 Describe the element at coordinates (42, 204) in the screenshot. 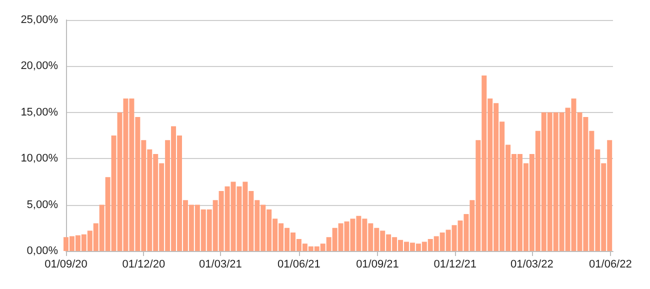

I see `y-tick-label: 5,00%` at that location.